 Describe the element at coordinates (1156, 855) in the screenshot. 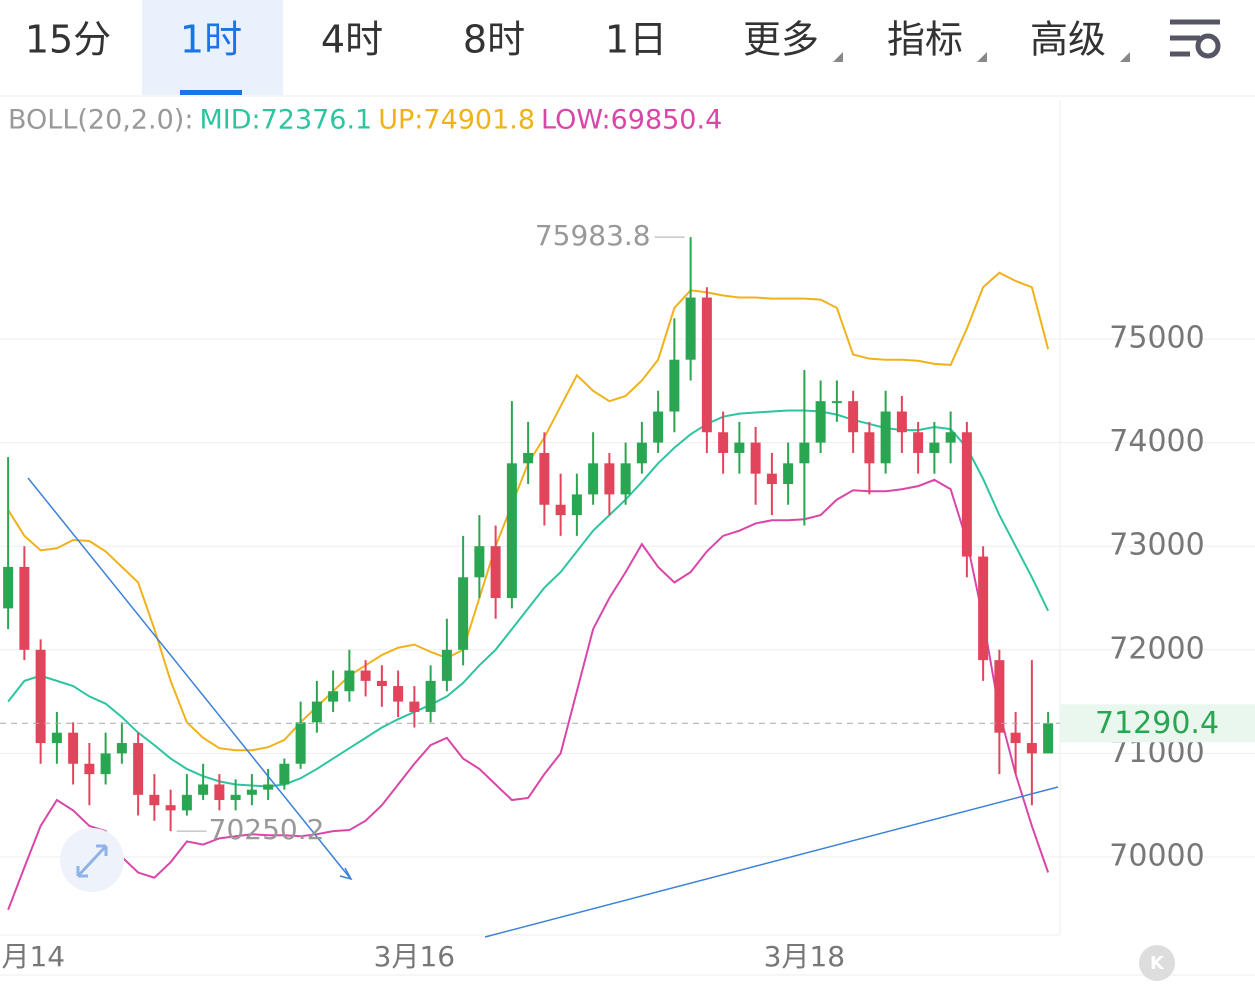

I see `y-tick-label: 70000` at that location.